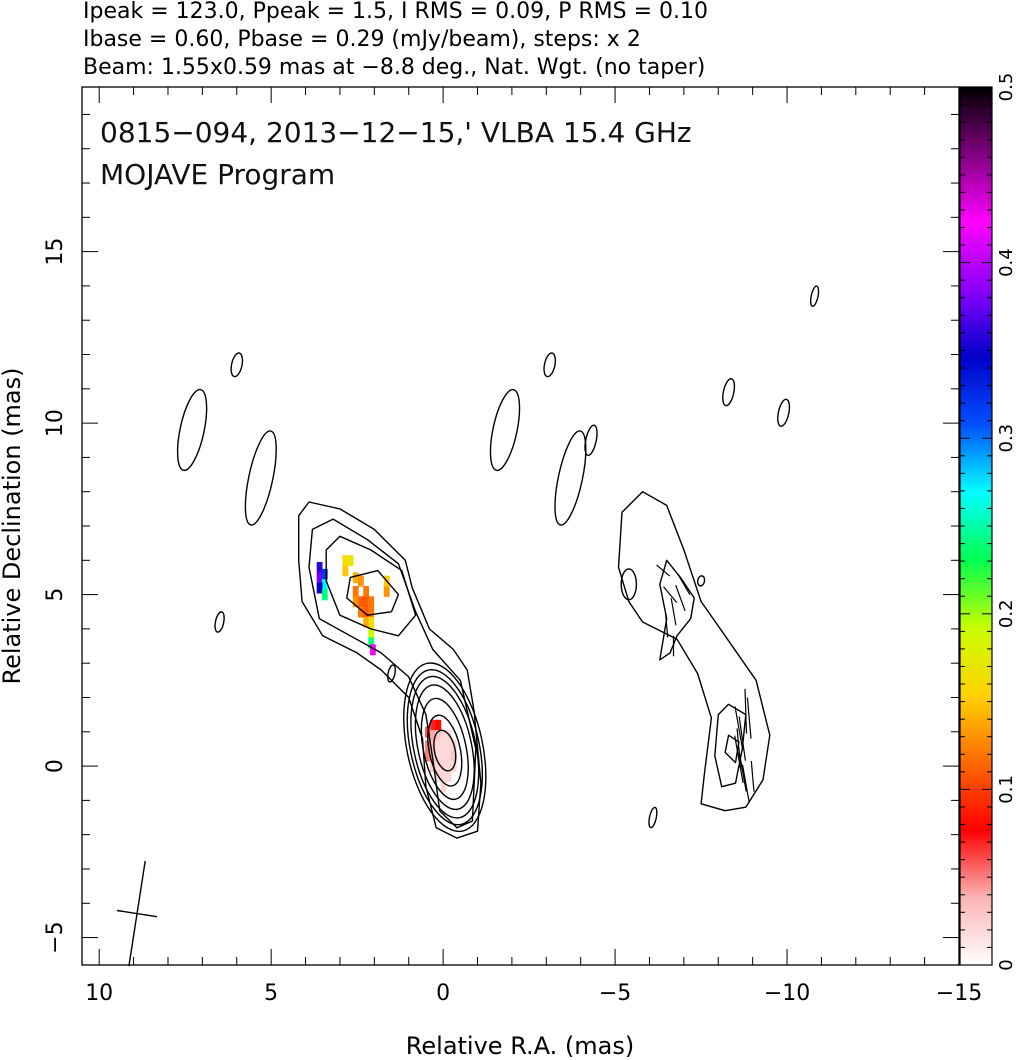  Describe the element at coordinates (217, 174) in the screenshot. I see `program-annotation: MOJAVE Program` at that location.